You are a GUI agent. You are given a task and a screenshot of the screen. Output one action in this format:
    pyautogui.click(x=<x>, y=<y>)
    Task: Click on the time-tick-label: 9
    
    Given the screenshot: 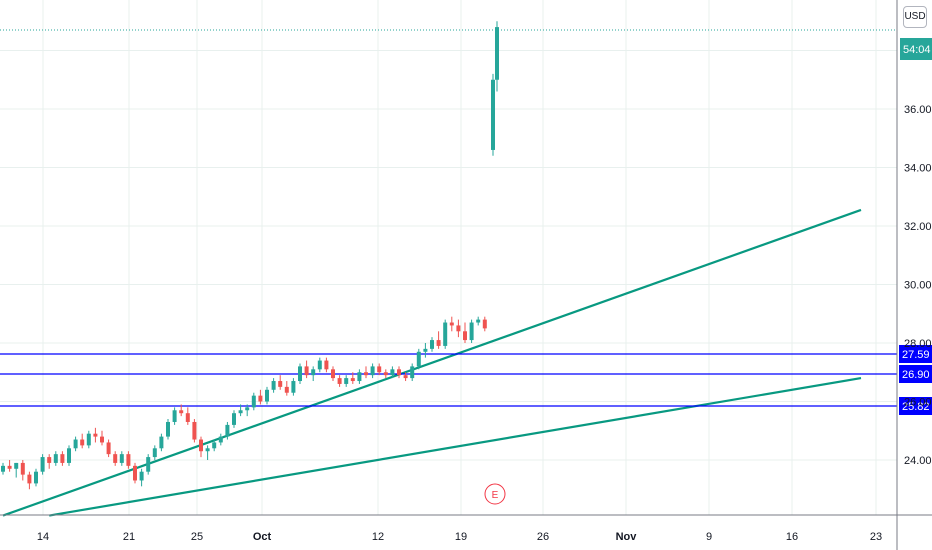 What is the action you would take?
    pyautogui.click(x=709, y=537)
    